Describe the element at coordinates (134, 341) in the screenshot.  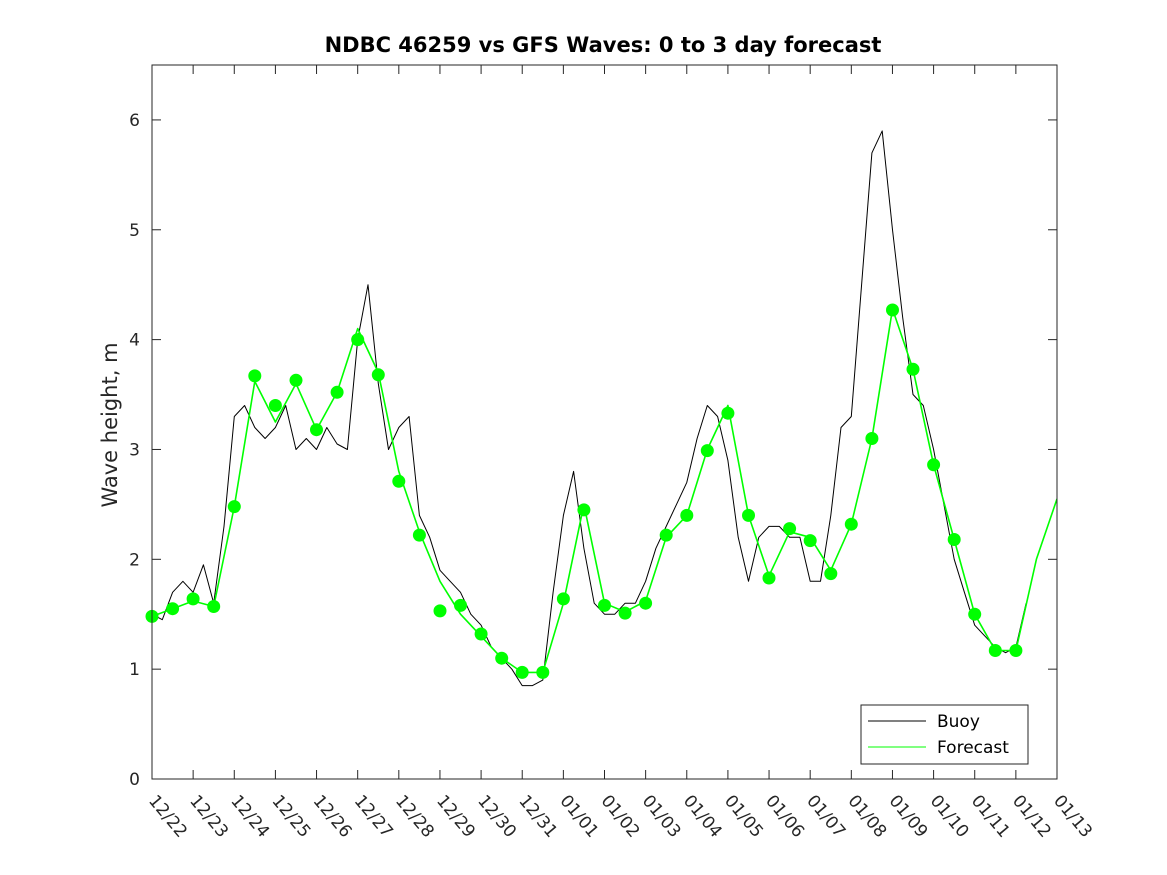
I see `y-tick-label: 4` at that location.